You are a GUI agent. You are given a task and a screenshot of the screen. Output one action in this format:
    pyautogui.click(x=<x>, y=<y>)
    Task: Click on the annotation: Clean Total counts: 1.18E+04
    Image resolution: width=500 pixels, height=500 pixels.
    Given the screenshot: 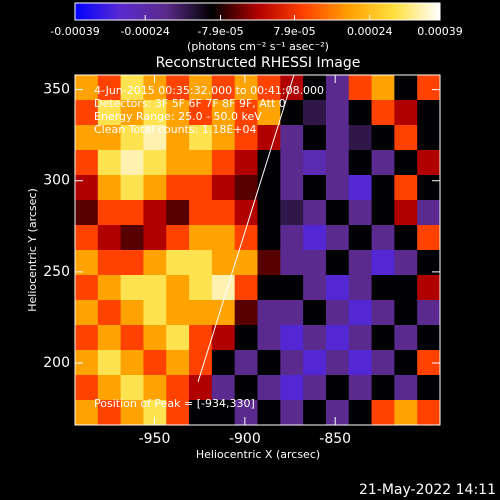 What is the action you would take?
    pyautogui.click(x=175, y=129)
    